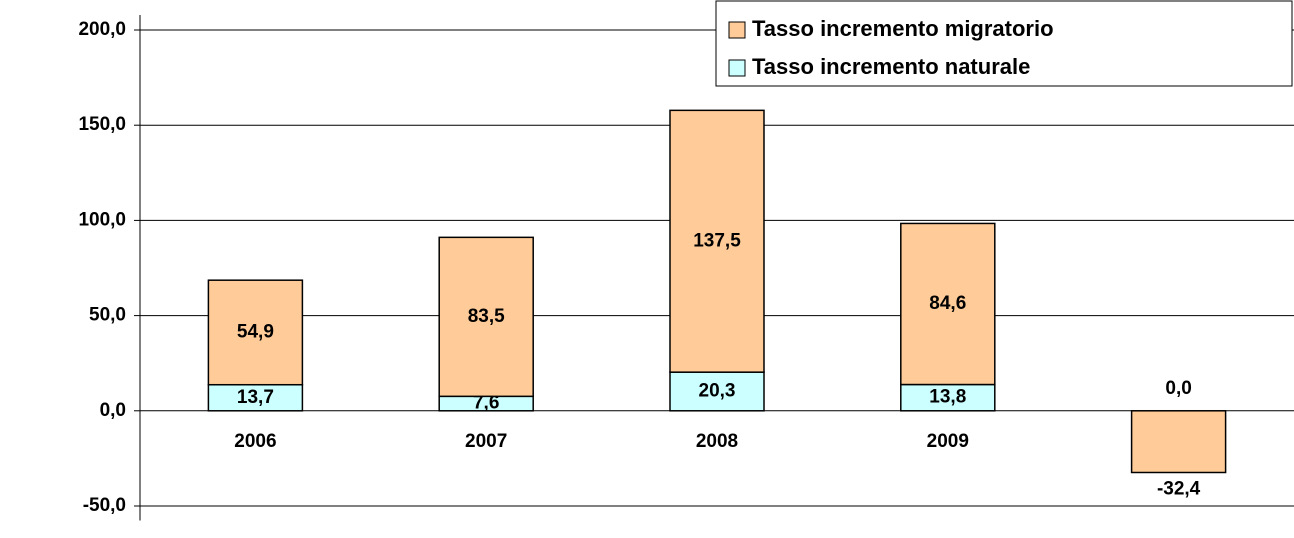 Image resolution: width=1294 pixels, height=538 pixels. What do you see at coordinates (102, 29) in the screenshot?
I see `y-tick-label: 200,0` at bounding box center [102, 29].